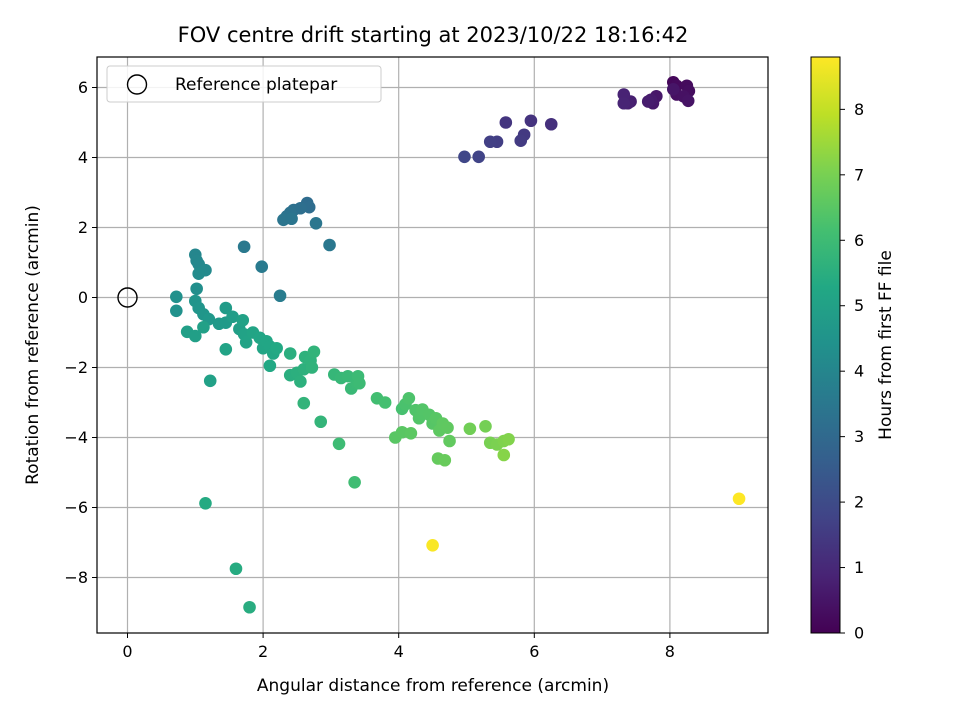 The width and height of the screenshot is (960, 720). I want to click on colorbar-tick-label: 5, so click(859, 305).